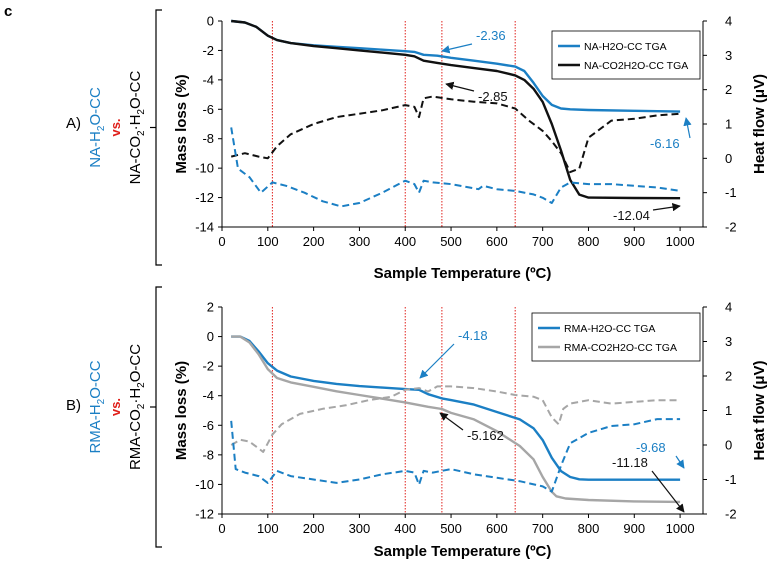 This screenshot has width=776, height=564. Describe the element at coordinates (73, 123) in the screenshot. I see `row-label: A)` at that location.